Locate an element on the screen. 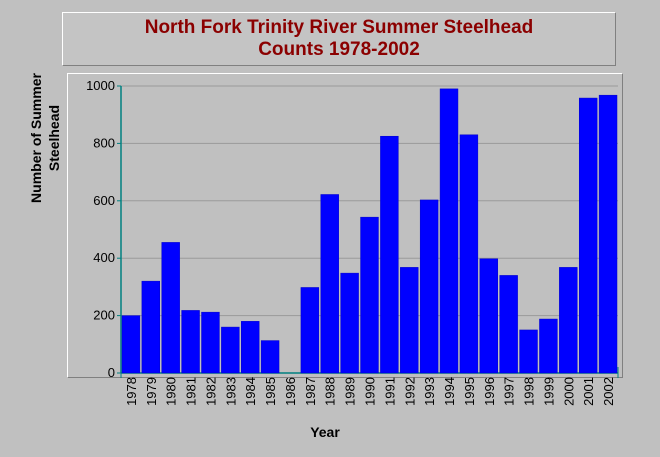  bar-1994 is located at coordinates (449, 231).